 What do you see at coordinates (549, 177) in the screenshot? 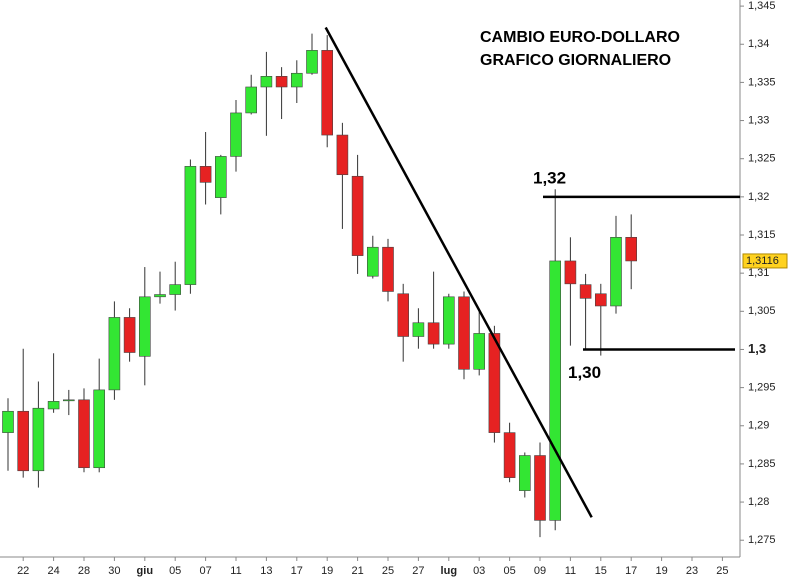
I see `level-label: 1,32` at bounding box center [549, 177].